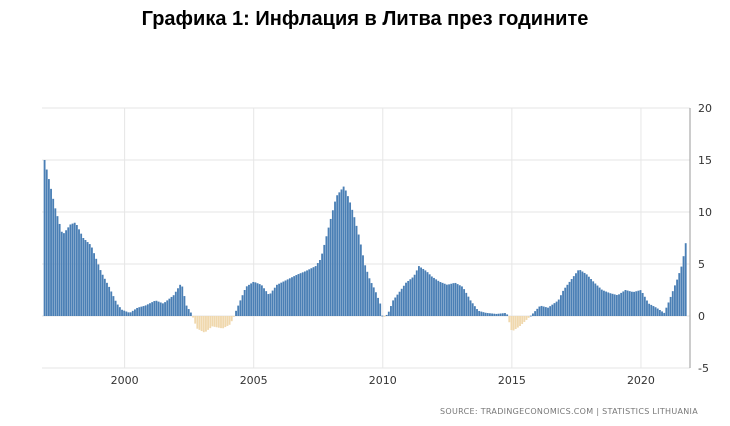 The image size is (730, 426). Describe the element at coordinates (701, 316) in the screenshot. I see `y-tick-label: 0` at that location.